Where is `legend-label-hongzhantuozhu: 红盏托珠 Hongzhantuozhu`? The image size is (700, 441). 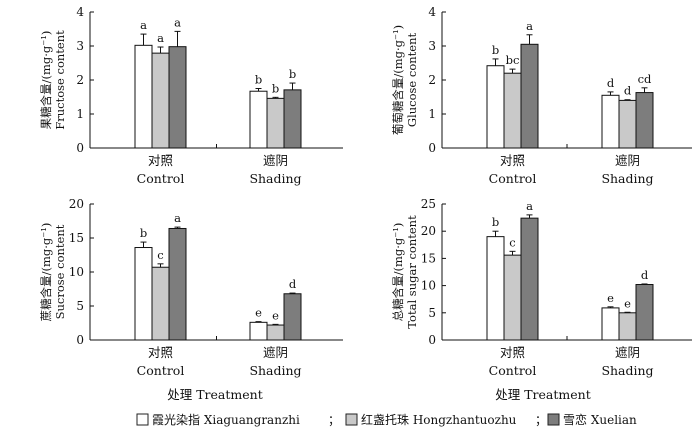
legend-label-hongzhantuozhu: 红盏托珠 Hongzhantuozhu is located at coordinates (439, 419).